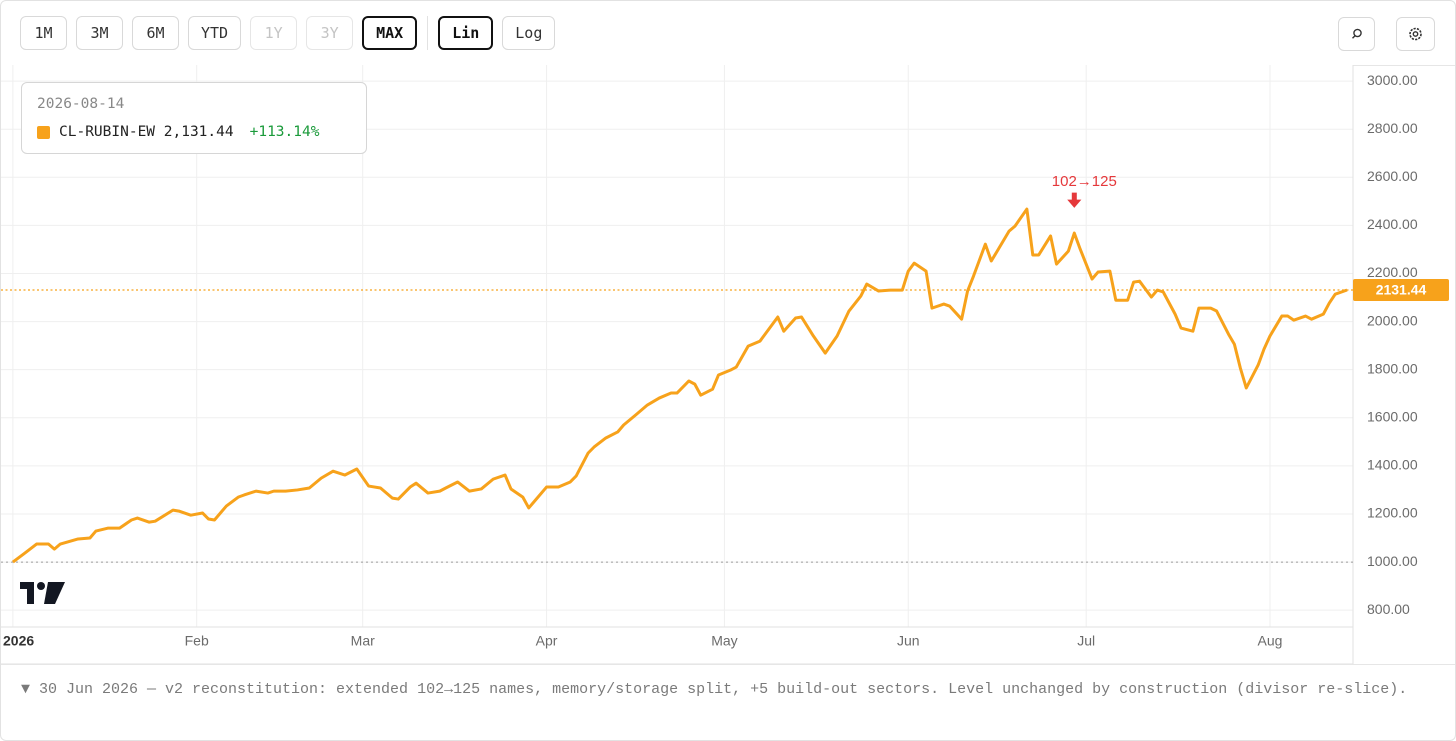 This screenshot has width=1456, height=741. What do you see at coordinates (1392, 465) in the screenshot?
I see `y-tick-label: 1400.00` at bounding box center [1392, 465].